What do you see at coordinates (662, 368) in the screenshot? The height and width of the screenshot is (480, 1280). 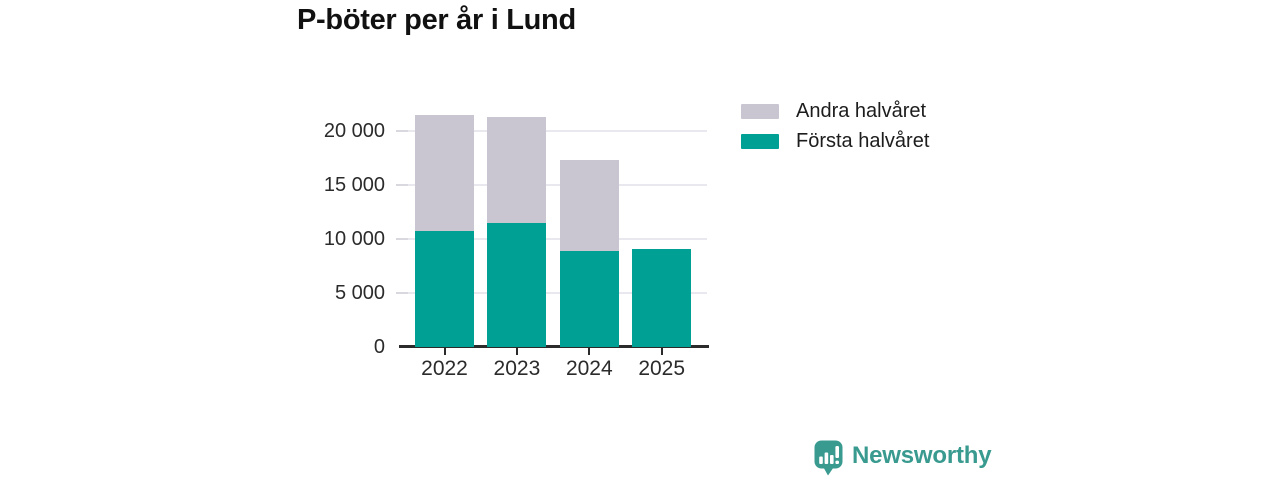 I see `x-tick-label-2025: 2025` at bounding box center [662, 368].